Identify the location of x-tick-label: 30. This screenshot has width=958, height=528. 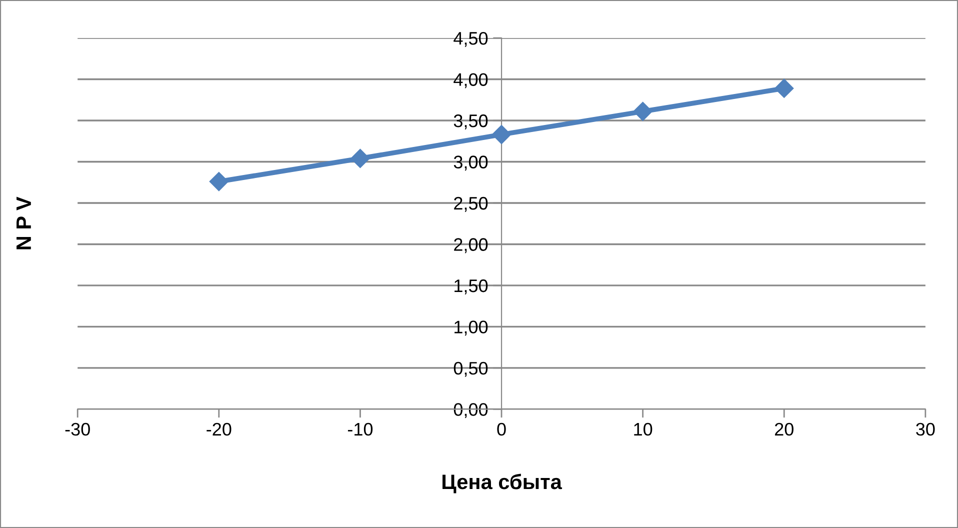
(925, 429).